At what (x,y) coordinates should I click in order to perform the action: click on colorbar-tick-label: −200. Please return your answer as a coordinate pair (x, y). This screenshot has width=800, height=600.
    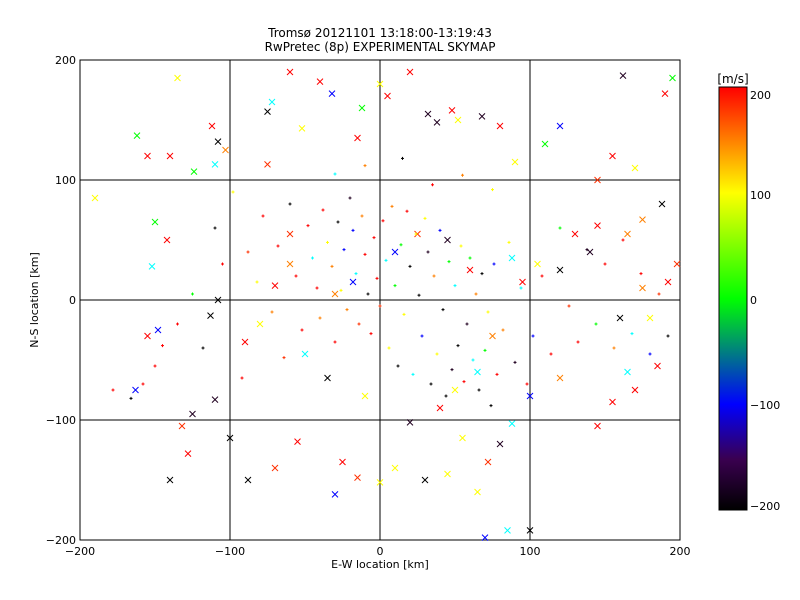
    Looking at the image, I should click on (765, 506).